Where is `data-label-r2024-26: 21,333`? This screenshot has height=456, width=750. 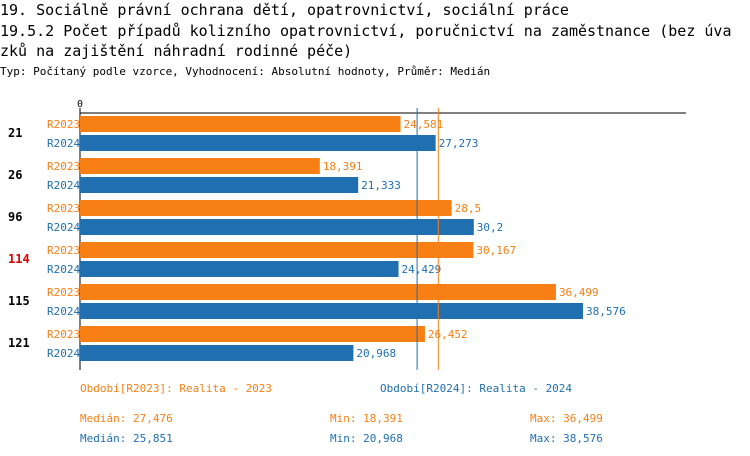 data-label-r2024-26: 21,333 is located at coordinates (381, 185).